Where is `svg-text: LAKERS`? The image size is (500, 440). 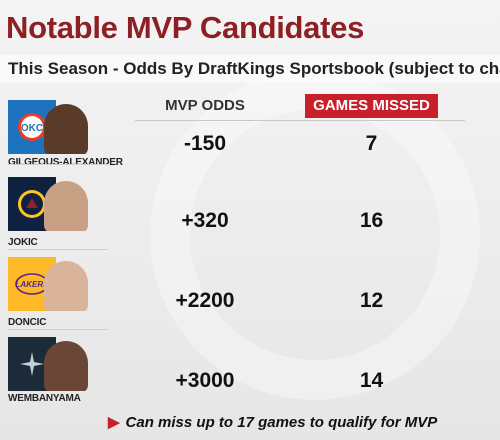 svg-text: LAKERS is located at coordinates (33, 284).